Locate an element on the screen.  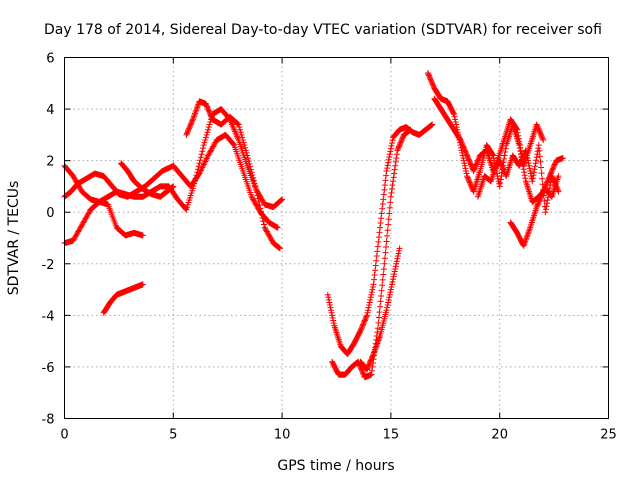
x-tick-label: 20 is located at coordinates (499, 435).